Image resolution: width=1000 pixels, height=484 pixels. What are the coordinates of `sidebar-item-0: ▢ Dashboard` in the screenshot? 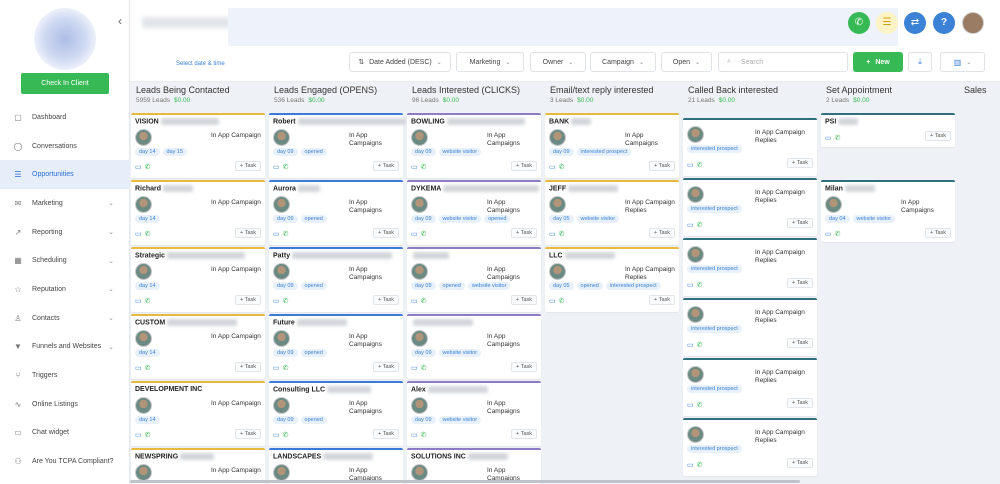 It's located at (65, 117).